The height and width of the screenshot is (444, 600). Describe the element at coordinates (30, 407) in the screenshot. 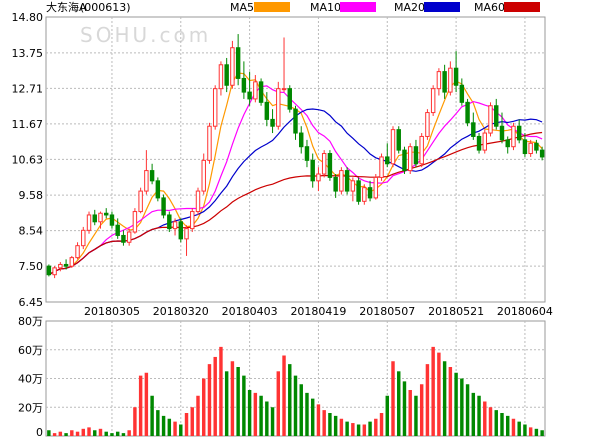

I see `volume-tick-label: 20万` at that location.